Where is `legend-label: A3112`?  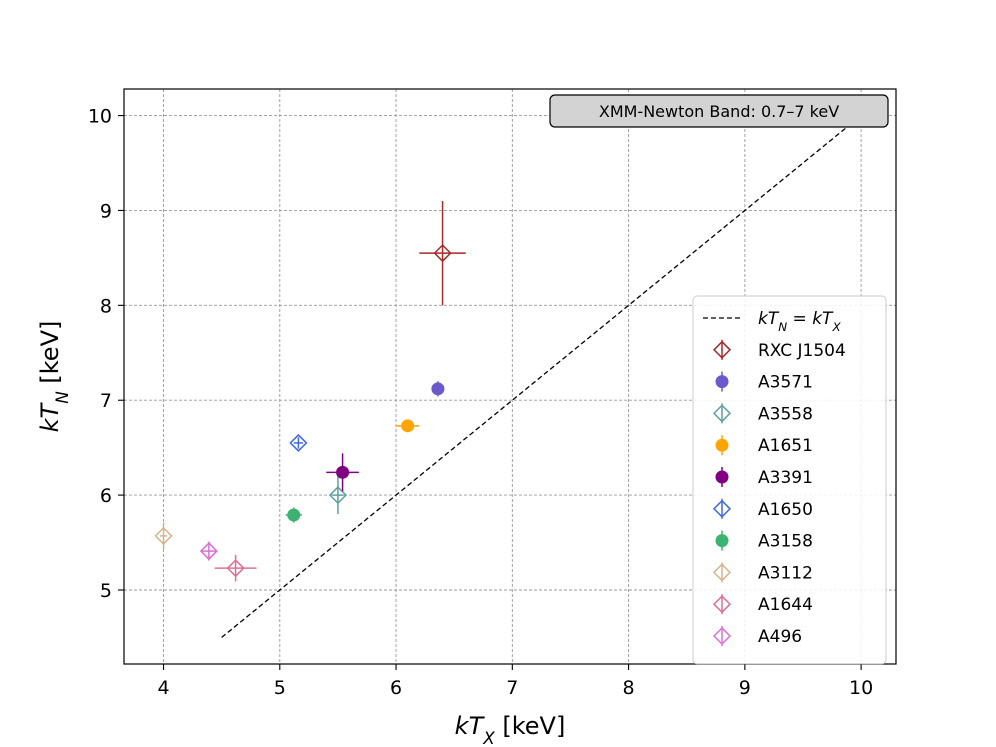
legend-label: A3112 is located at coordinates (785, 573).